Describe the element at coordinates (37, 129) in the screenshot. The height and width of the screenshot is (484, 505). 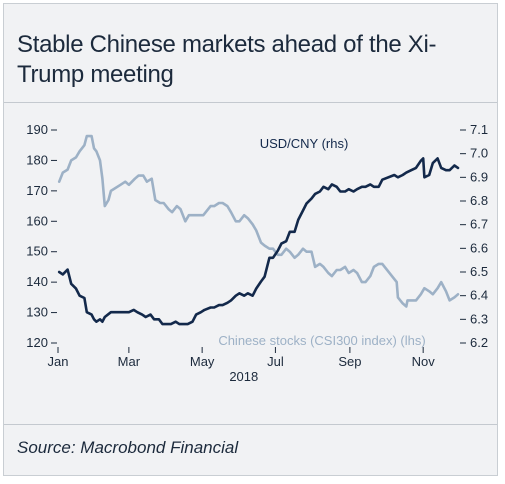
I see `left-tick-label: 190` at that location.